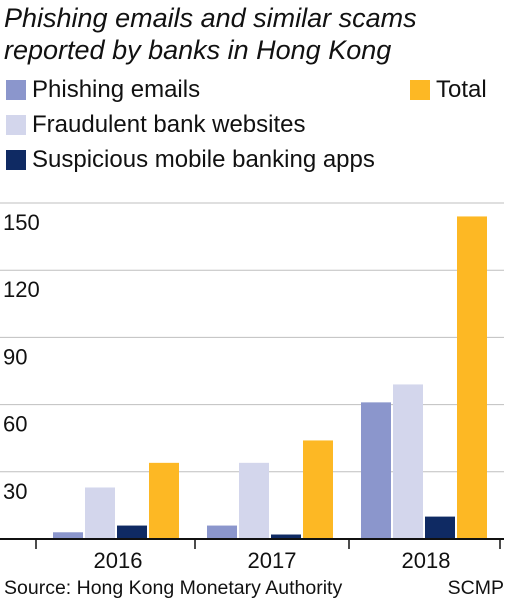 This screenshot has height=607, width=508. Describe the element at coordinates (132, 532) in the screenshot. I see `bar-suspicious-mobile-banking-apps-2016` at that location.